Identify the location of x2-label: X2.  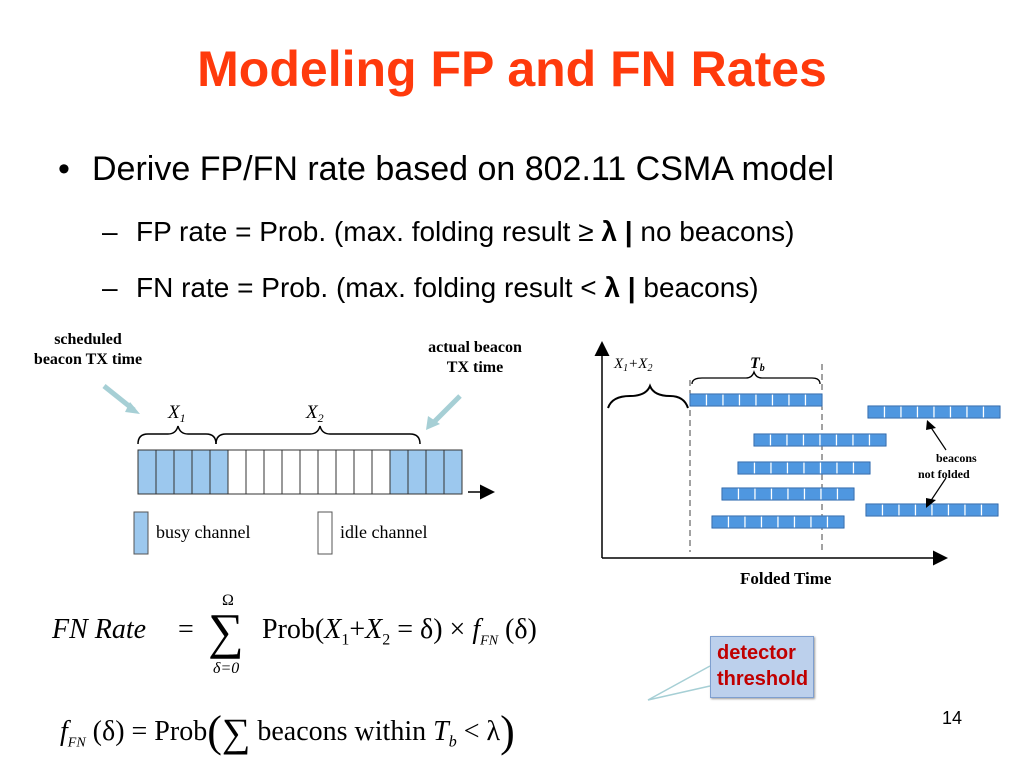
(314, 413).